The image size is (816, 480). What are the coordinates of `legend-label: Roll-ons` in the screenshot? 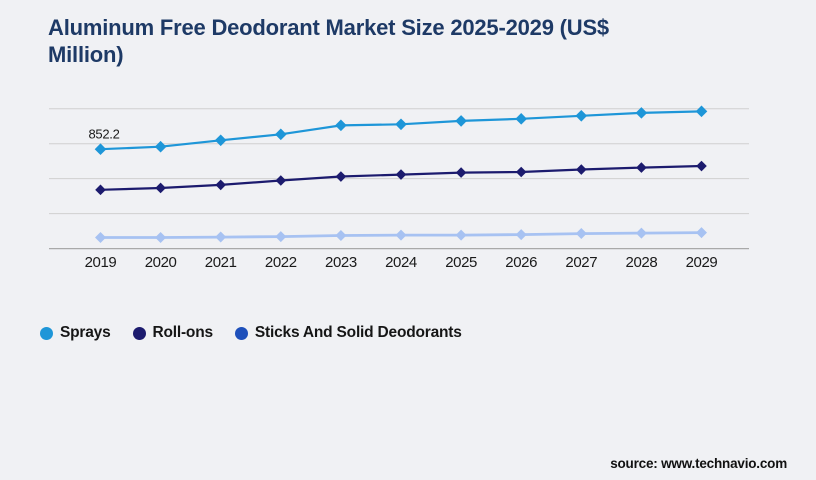 It's located at (183, 332).